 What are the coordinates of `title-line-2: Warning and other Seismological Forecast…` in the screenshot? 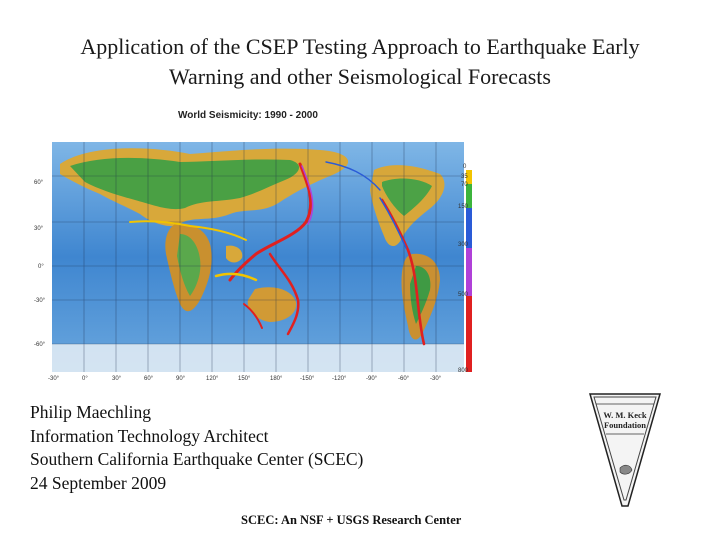 It's located at (360, 76).